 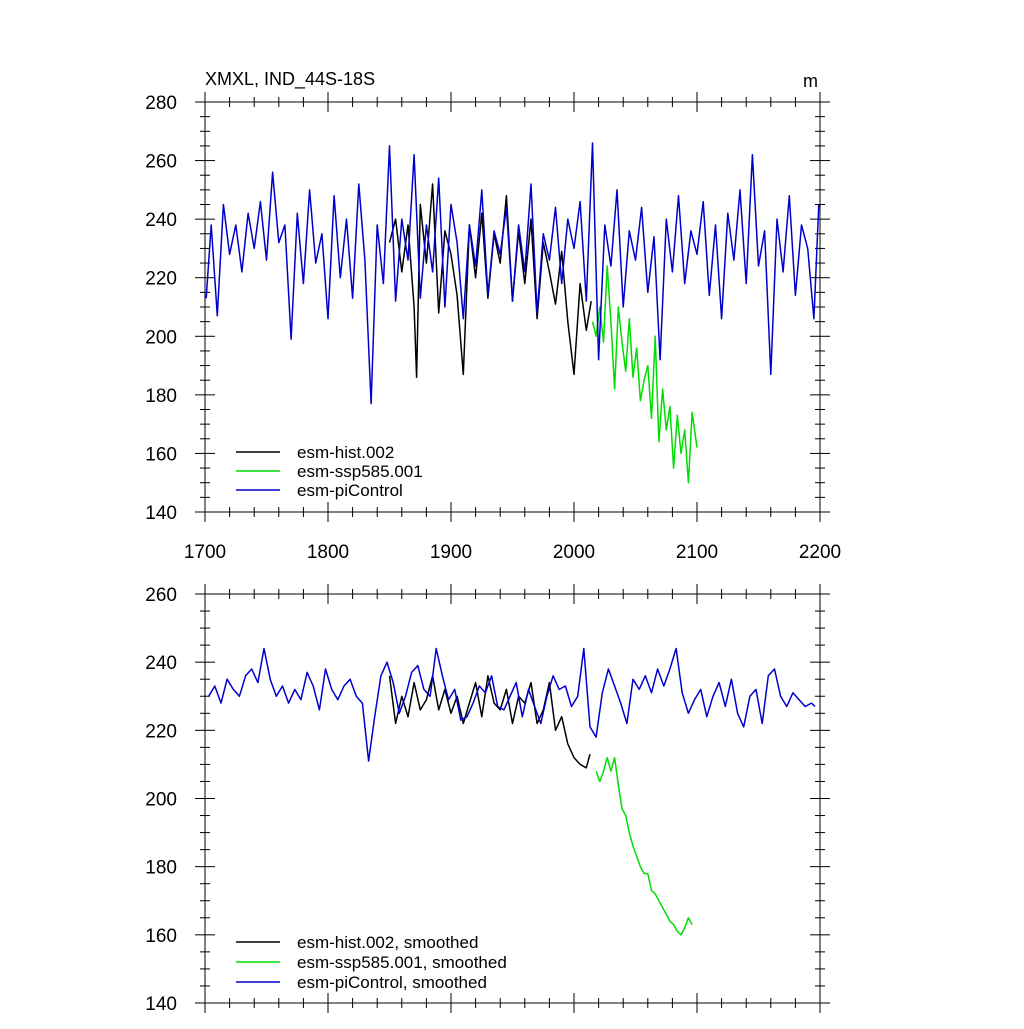 I want to click on x-tick-label: 2200, so click(x=820, y=552).